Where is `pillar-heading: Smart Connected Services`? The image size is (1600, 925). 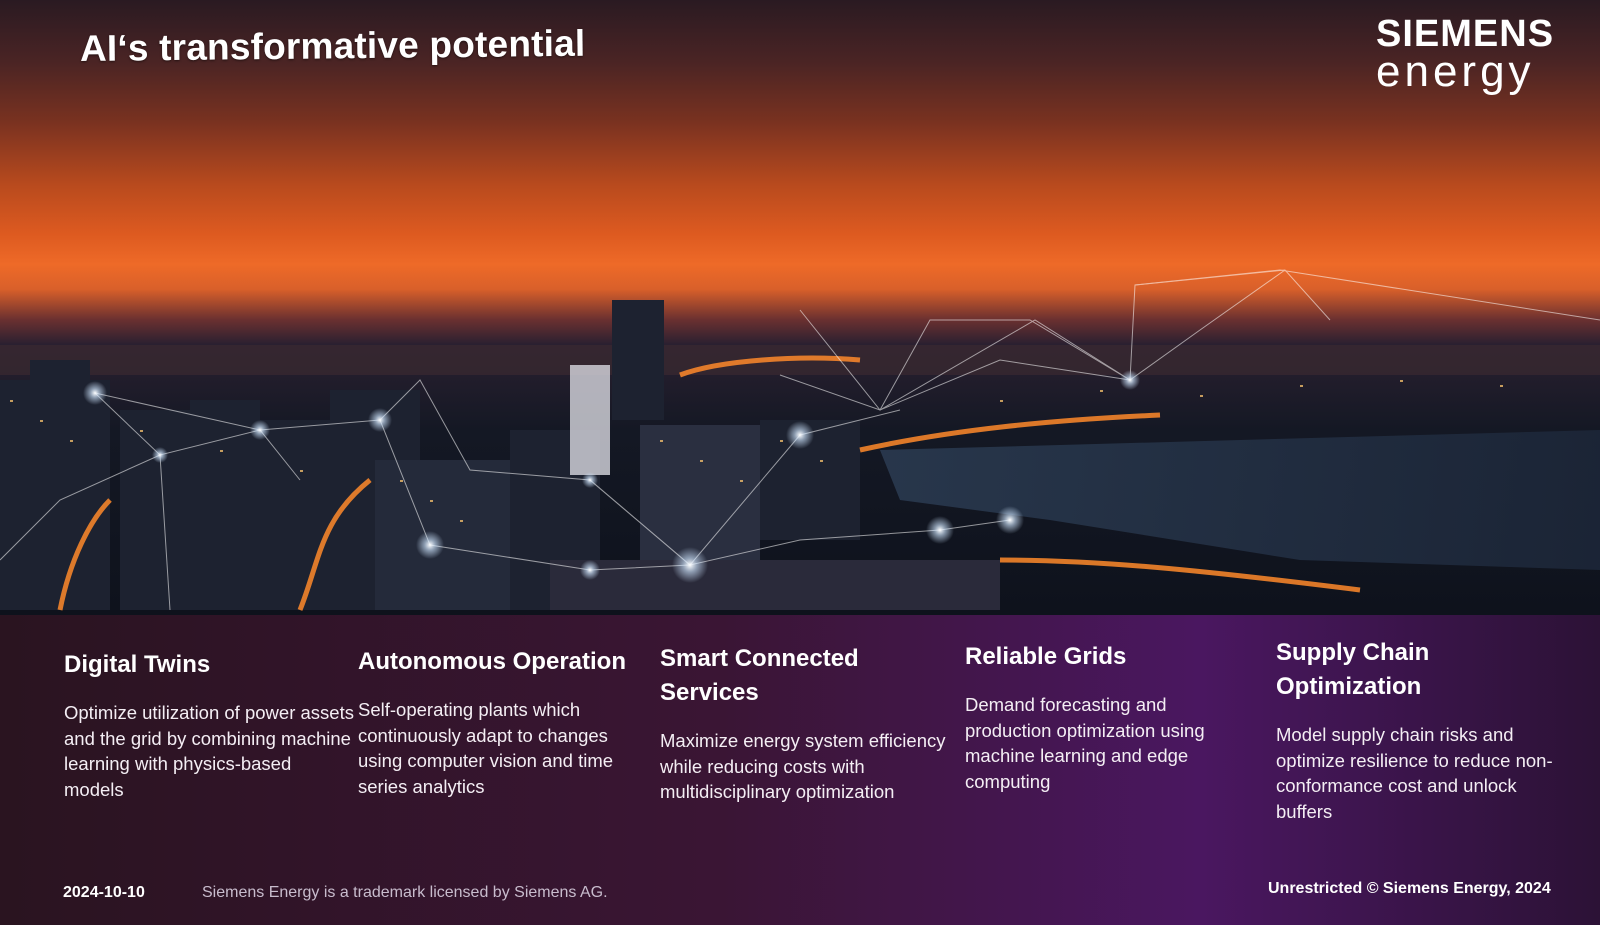
pillar-heading: Smart Connected Services is located at coordinates (759, 675).